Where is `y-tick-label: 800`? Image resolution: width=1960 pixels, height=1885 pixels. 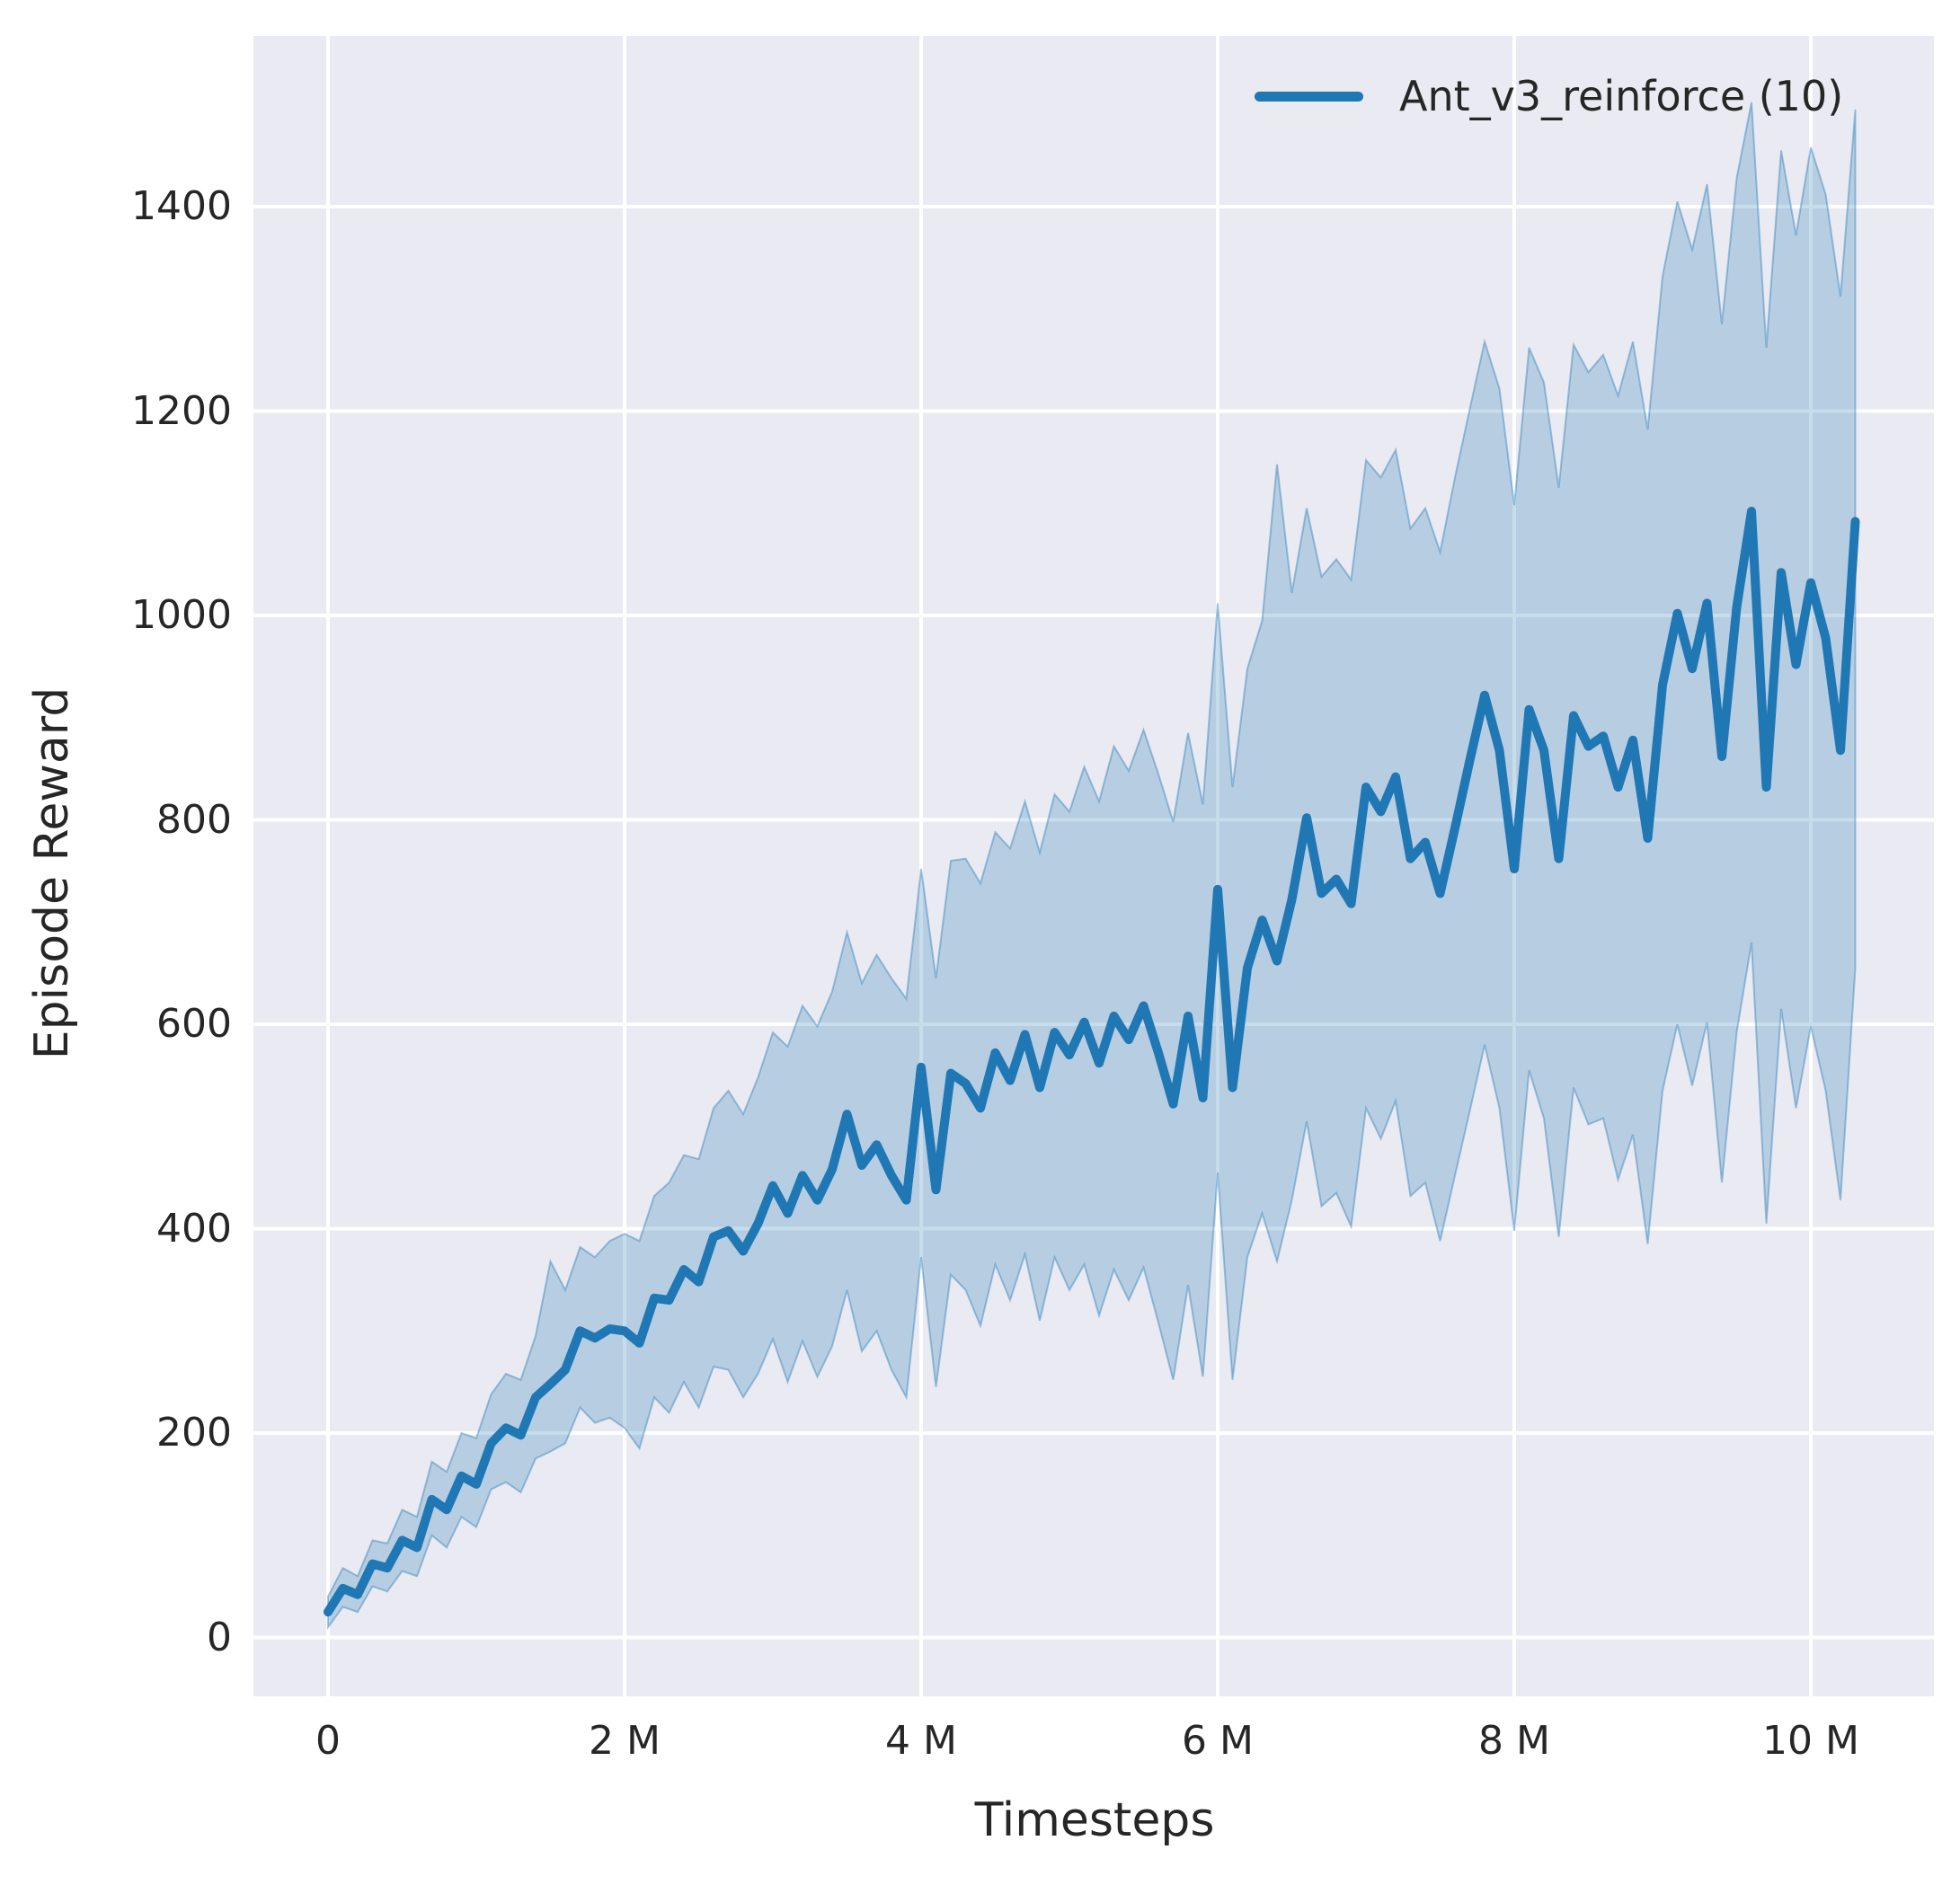 y-tick-label: 800 is located at coordinates (194, 819).